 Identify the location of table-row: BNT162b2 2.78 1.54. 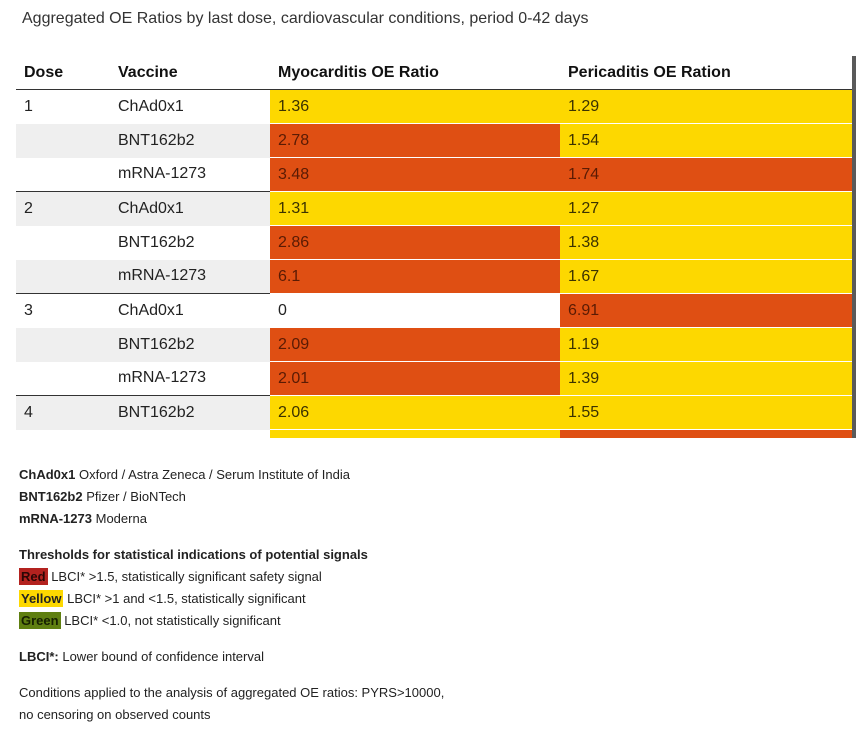
(435, 140).